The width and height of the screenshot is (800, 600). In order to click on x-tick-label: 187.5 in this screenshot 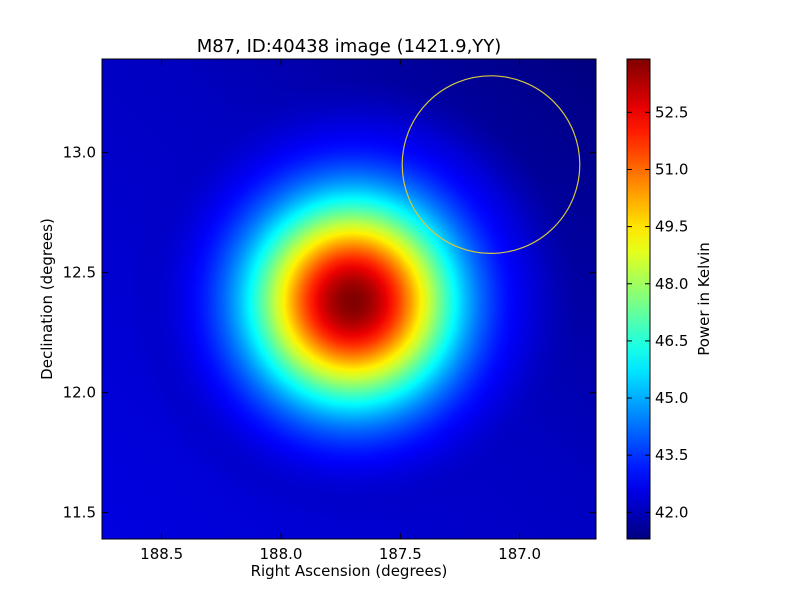, I will do `click(400, 554)`.